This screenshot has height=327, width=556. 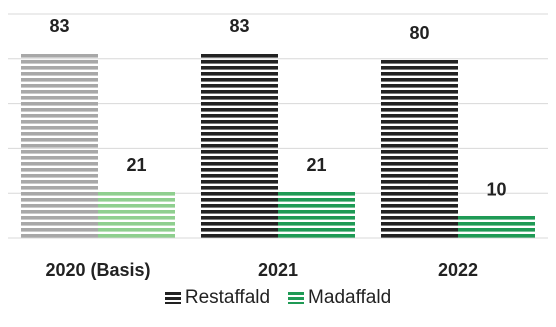 I want to click on legend: Restaffald Madaffald, so click(x=278, y=298).